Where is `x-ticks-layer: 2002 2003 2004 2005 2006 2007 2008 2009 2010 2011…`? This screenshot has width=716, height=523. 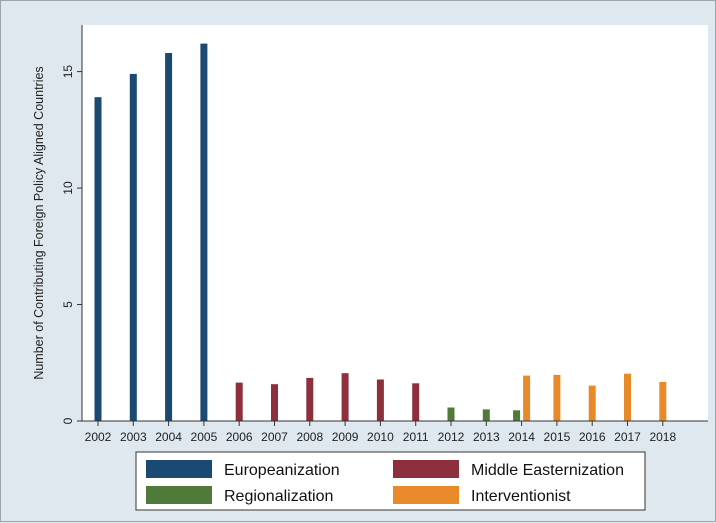
x-ticks-layer: 2002 2003 2004 2005 2006 2007 2008 2009 2010 2011… is located at coordinates (380, 432).